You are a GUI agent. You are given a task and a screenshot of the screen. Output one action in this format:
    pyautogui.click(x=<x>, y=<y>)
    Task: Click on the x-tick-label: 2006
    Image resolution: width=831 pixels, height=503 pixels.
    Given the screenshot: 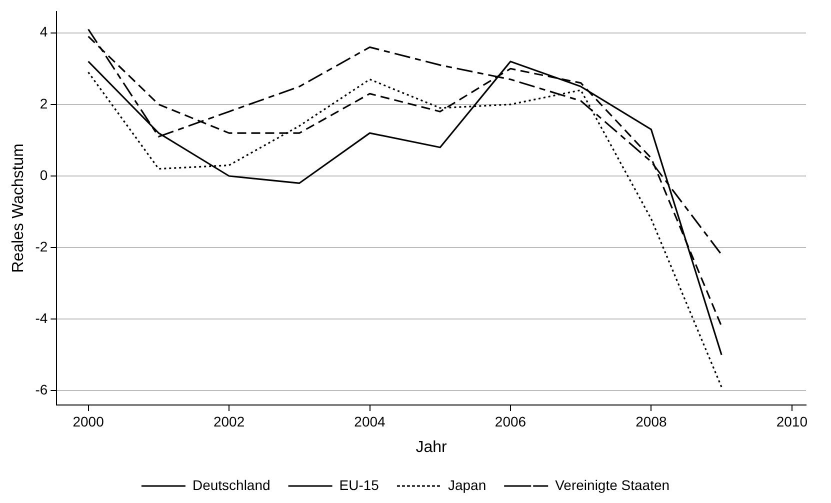 What is the action you would take?
    pyautogui.click(x=510, y=421)
    